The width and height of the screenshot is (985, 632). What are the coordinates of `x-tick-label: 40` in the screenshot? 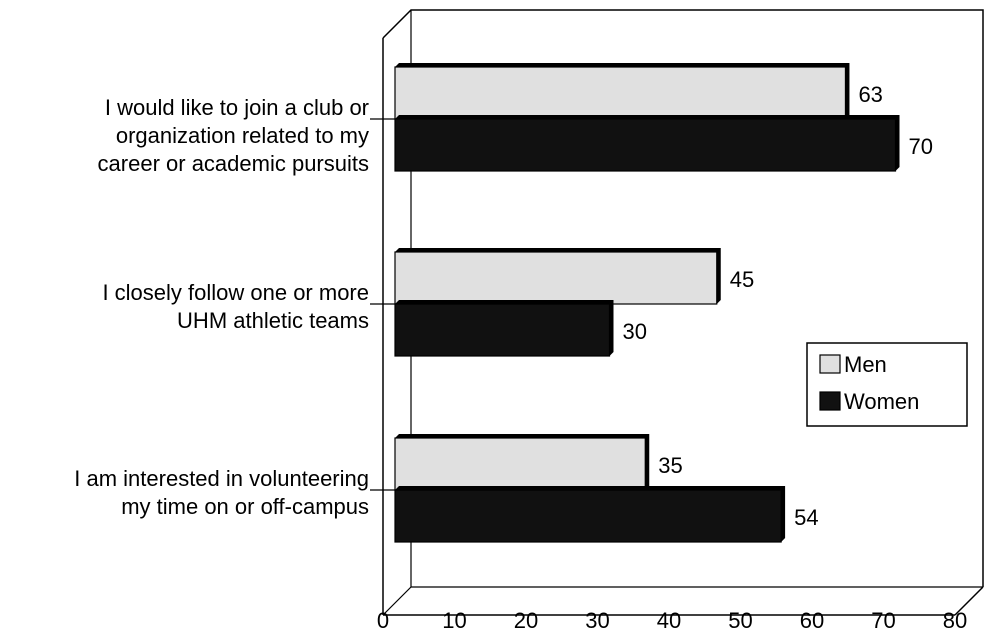 It's located at (669, 620).